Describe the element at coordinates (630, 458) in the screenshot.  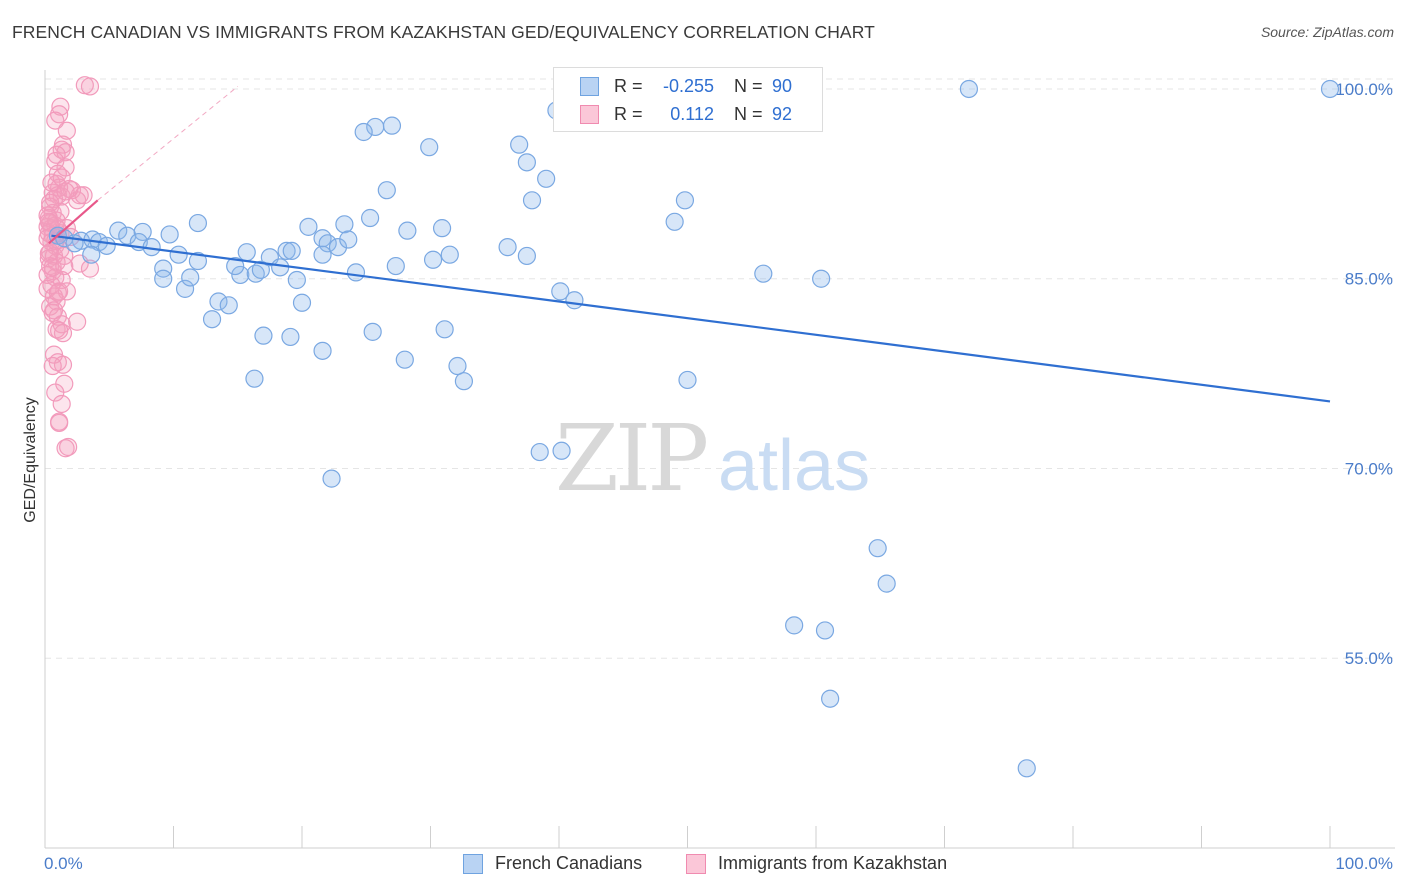
I see `watermark-zip: ZIP` at that location.